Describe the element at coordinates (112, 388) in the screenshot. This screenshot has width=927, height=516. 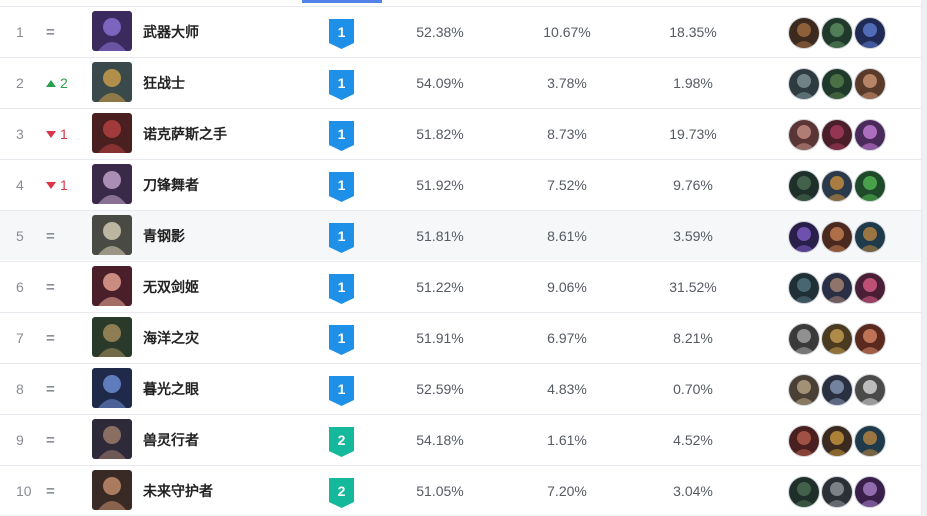
I see `eye-of-twilight-portrait-icon` at that location.